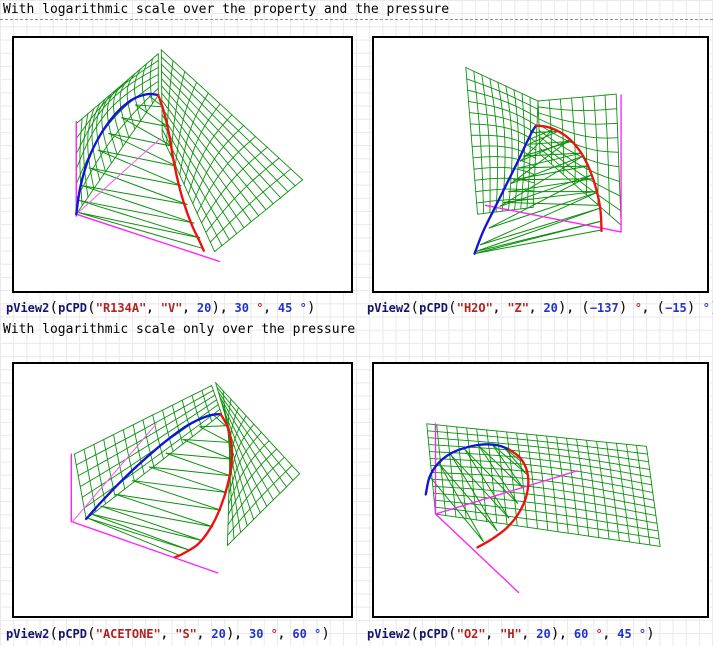  I want to click on caption-token-str: "O2", so click(471, 634).